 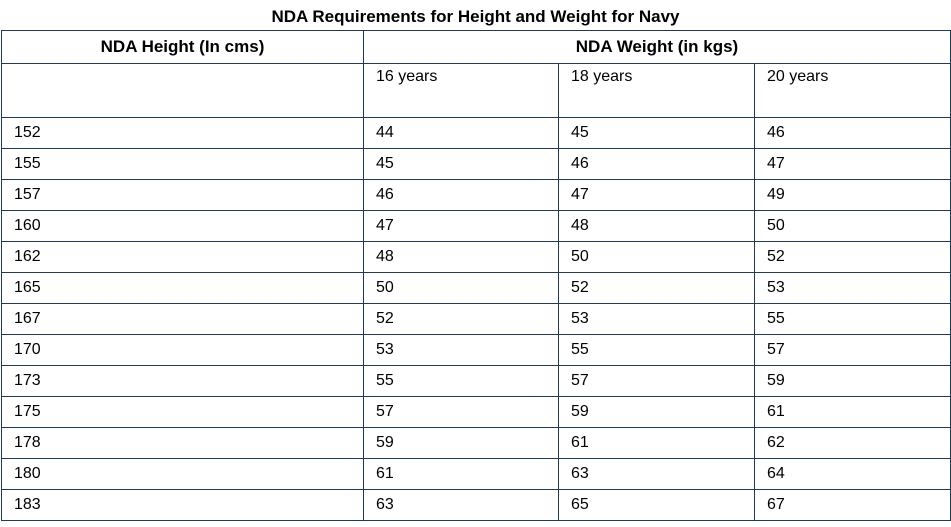 I want to click on weight-18-cell: 59, so click(x=656, y=412).